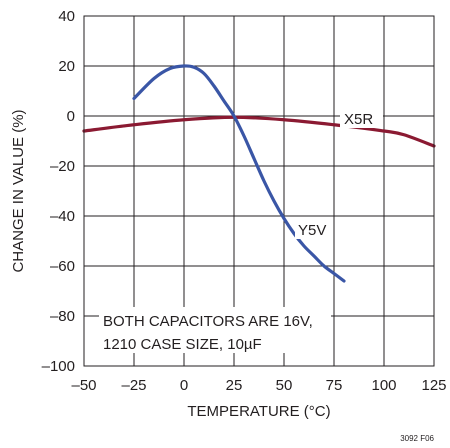 The image size is (450, 448). I want to click on x5r-label-group: X5R, so click(361, 118).